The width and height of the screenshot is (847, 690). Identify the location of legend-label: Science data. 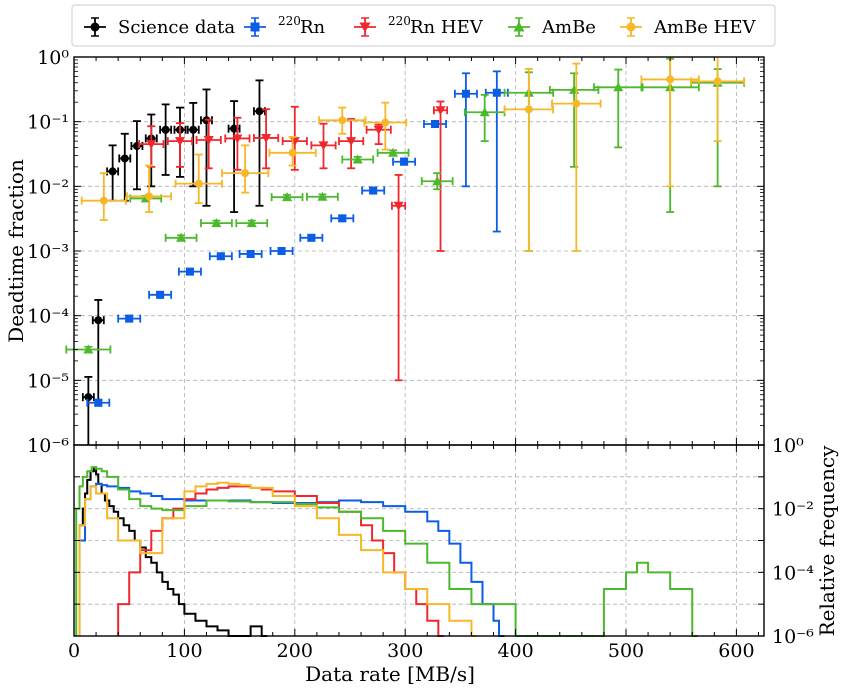
(176, 27).